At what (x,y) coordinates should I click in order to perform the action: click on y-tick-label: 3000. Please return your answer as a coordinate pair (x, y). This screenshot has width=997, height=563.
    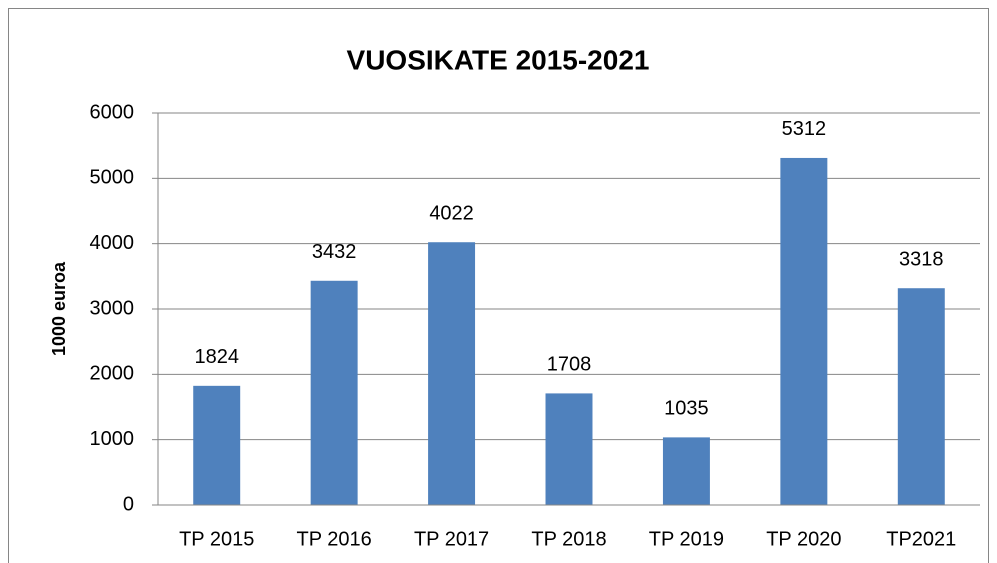
    Looking at the image, I should click on (112, 308).